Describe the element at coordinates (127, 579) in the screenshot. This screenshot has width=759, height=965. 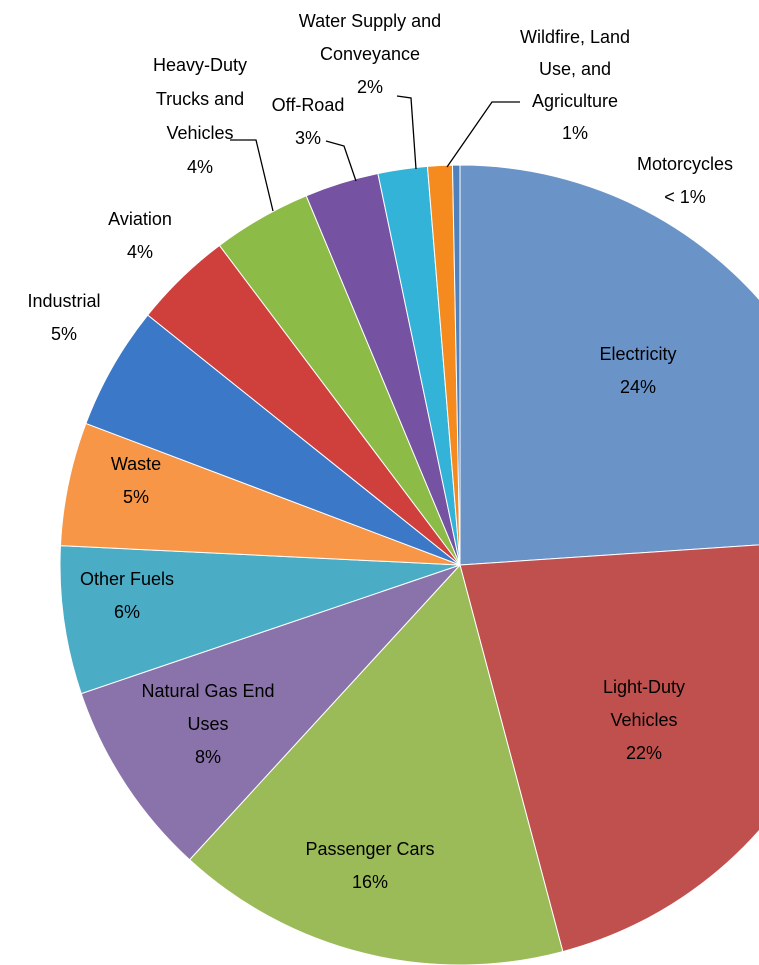
I see `slice-label: Other Fuels` at that location.